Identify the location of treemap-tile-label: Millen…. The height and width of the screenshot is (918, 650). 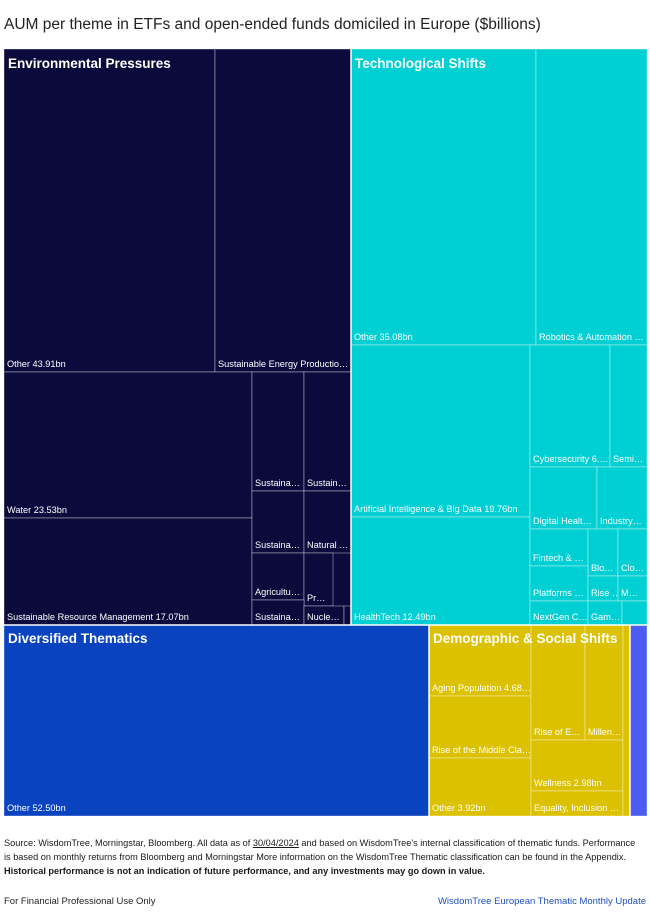
(604, 732).